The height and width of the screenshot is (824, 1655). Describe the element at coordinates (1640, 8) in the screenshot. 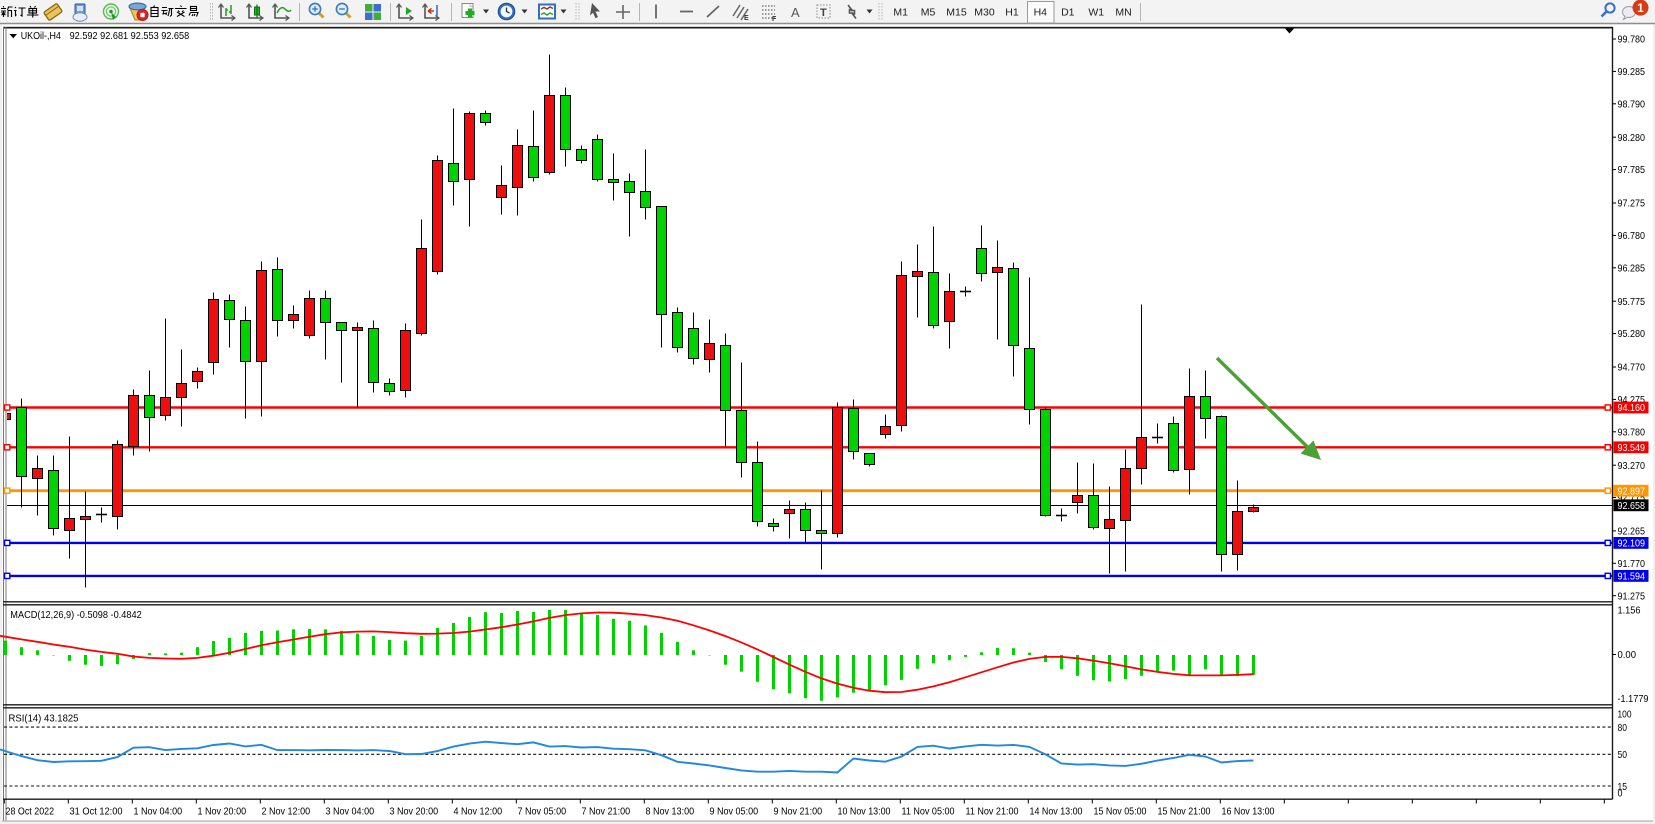

I see `svg-text: 1` at that location.